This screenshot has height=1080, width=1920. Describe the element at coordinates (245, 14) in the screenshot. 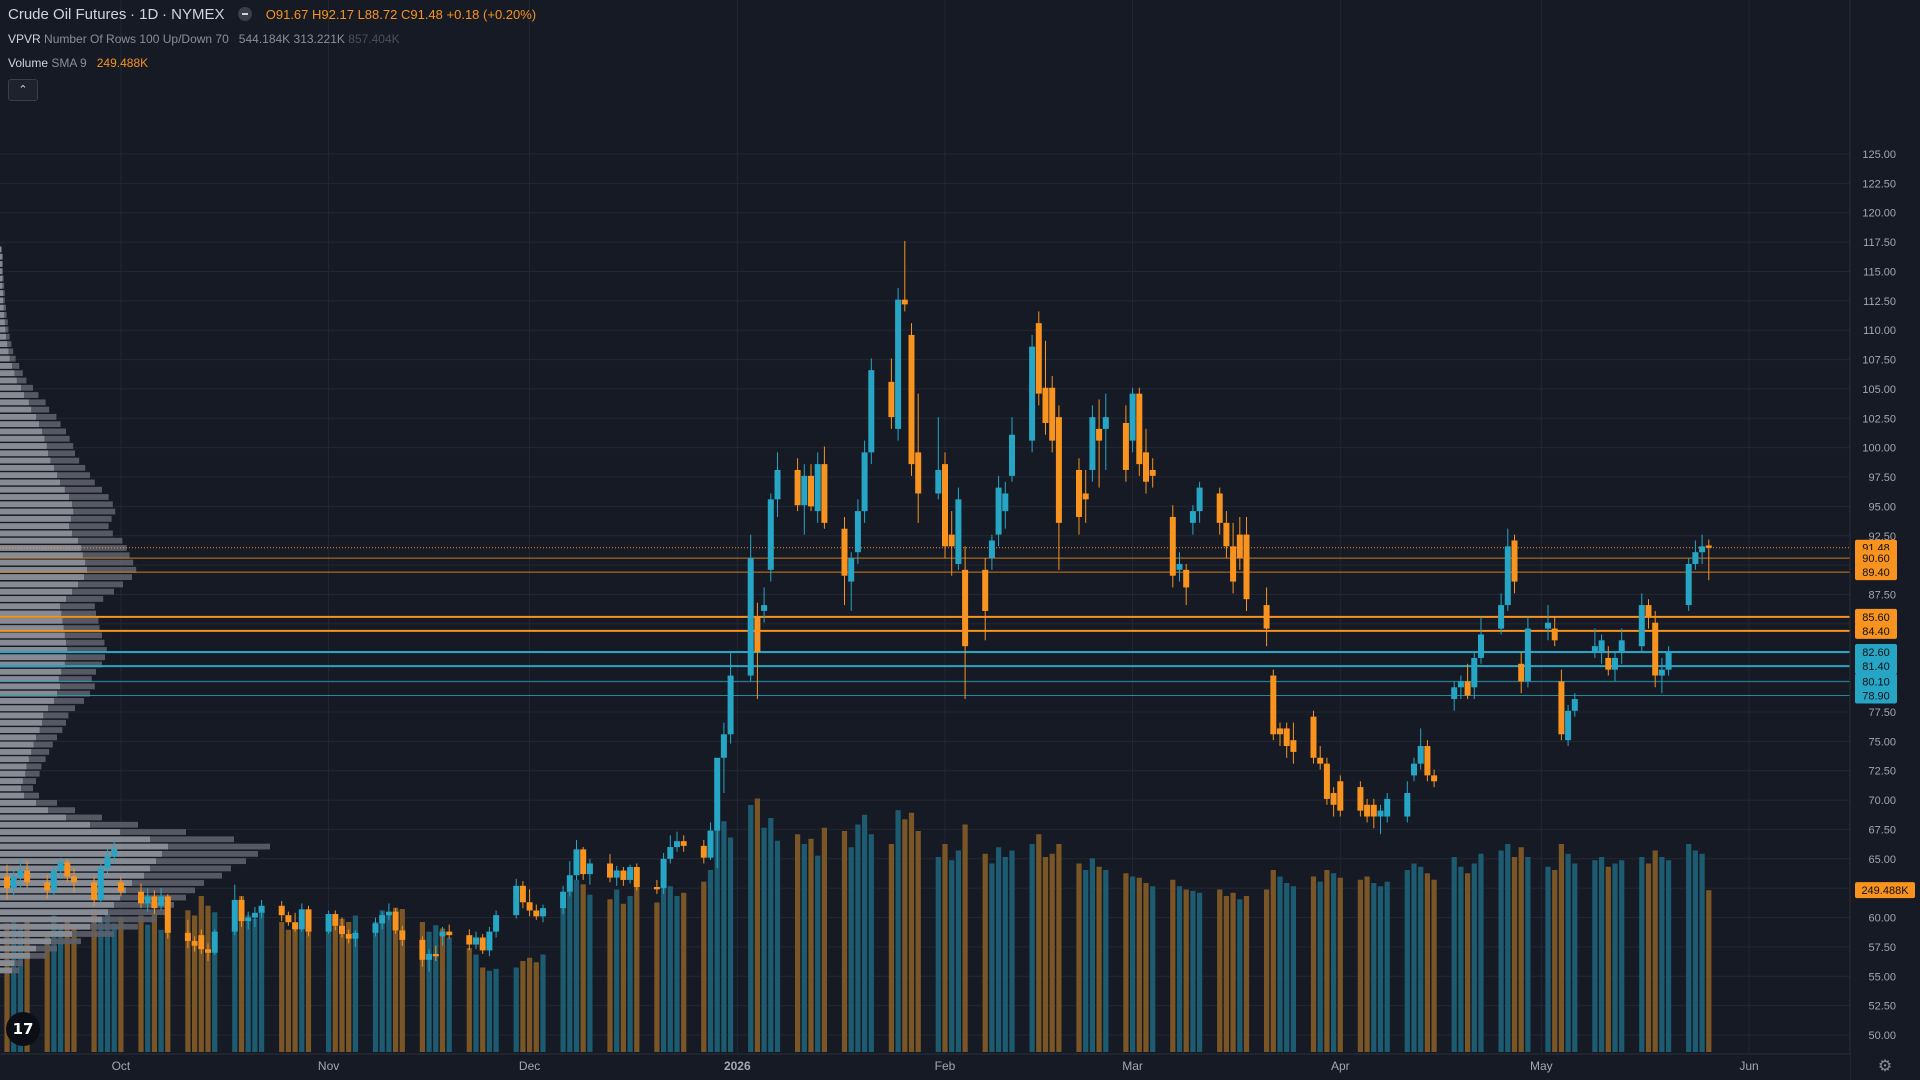

I see `eye-icon` at that location.